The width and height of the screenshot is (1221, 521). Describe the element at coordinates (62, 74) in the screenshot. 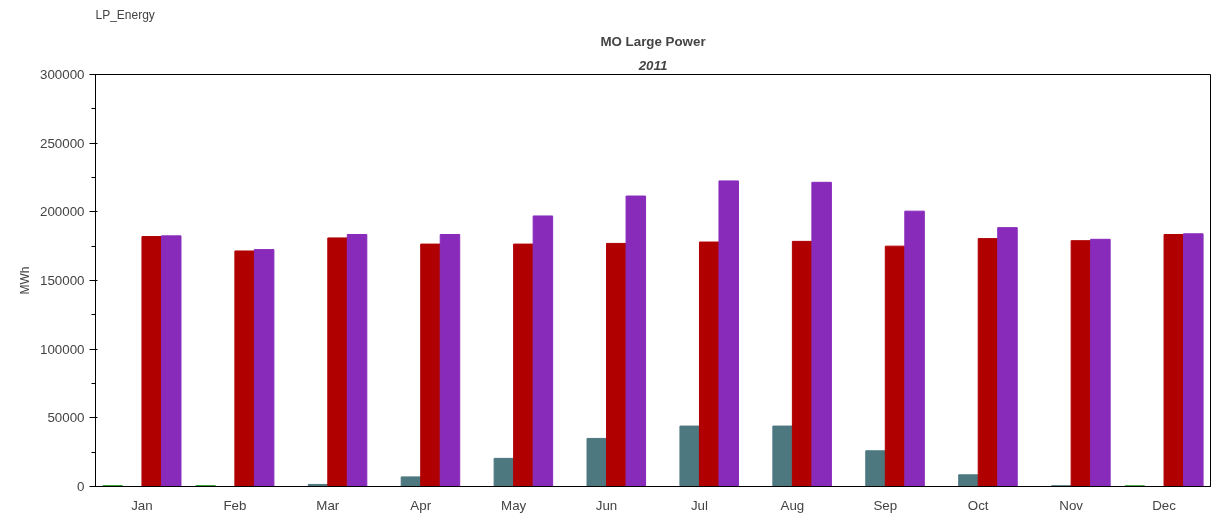

I see `y-tick-label: 300000` at that location.